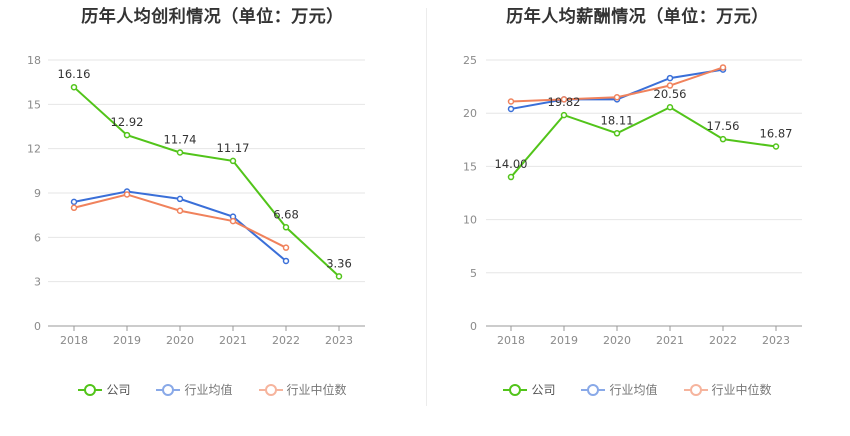 Image resolution: width=850 pixels, height=436 pixels. I want to click on y-tick-label: 20, so click(470, 113).